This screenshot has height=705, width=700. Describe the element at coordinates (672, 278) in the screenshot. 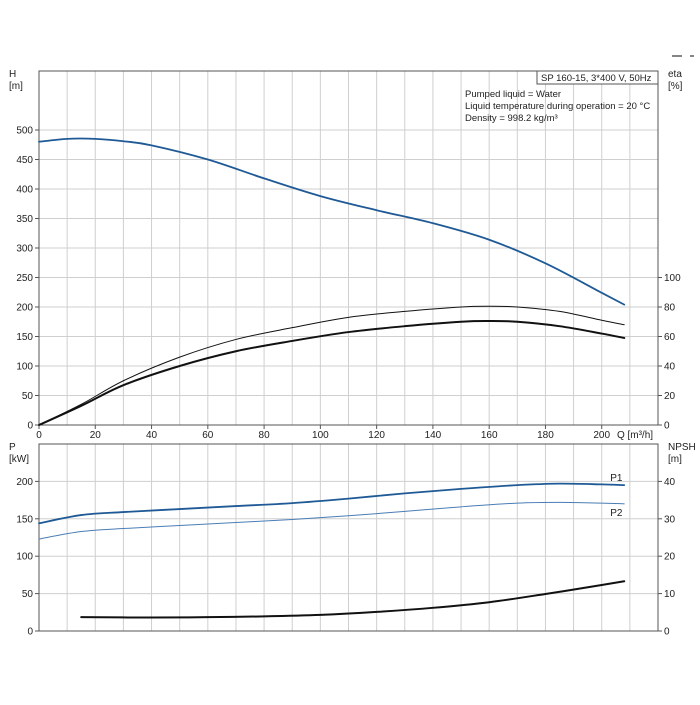

I see `top-right-tick-label: 100` at that location.